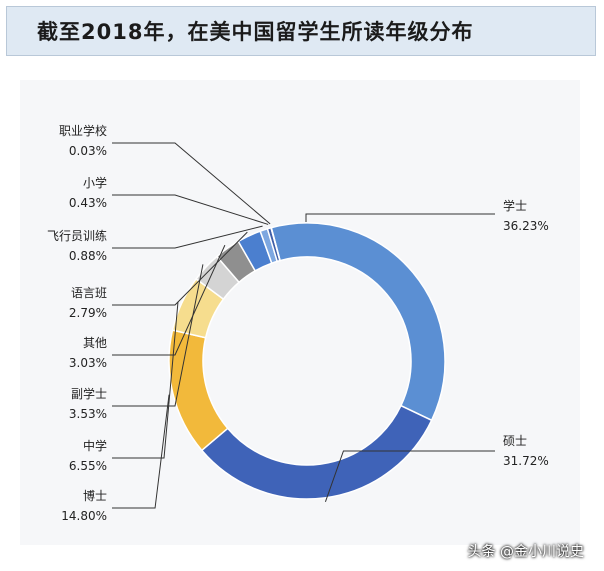 The image size is (604, 571). Describe the element at coordinates (190, 209) in the screenshot. I see `leader-line-小学` at that location.